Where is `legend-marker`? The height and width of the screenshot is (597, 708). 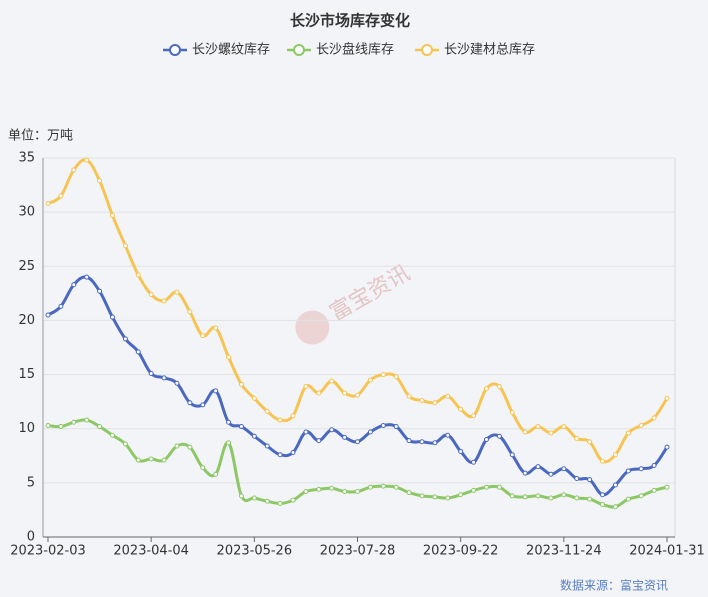 legend-marker is located at coordinates (299, 50).